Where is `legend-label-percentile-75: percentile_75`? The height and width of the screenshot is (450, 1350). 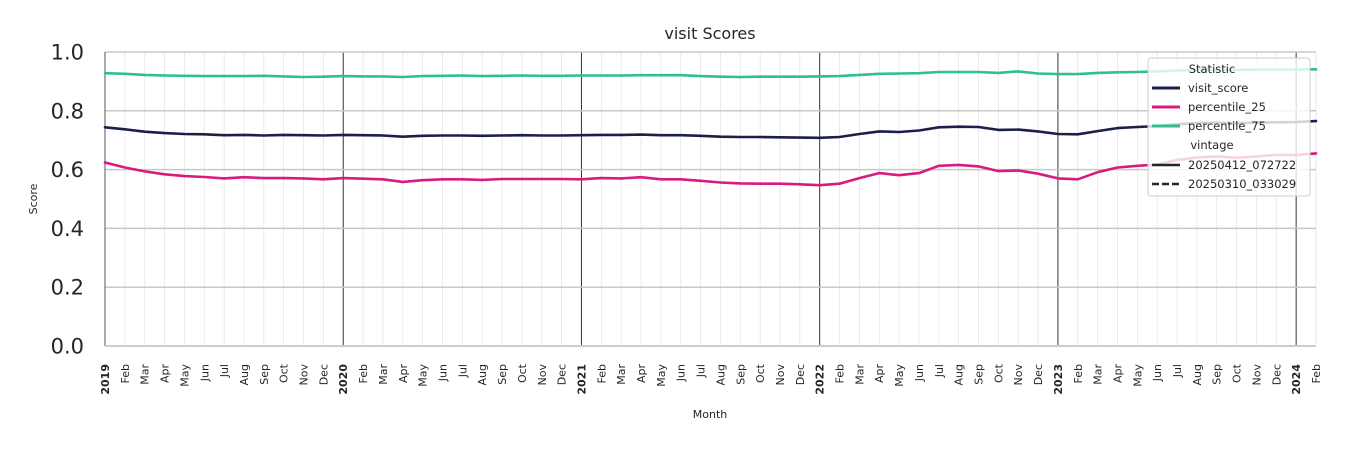 legend-label-percentile-75: percentile_75 is located at coordinates (1227, 126).